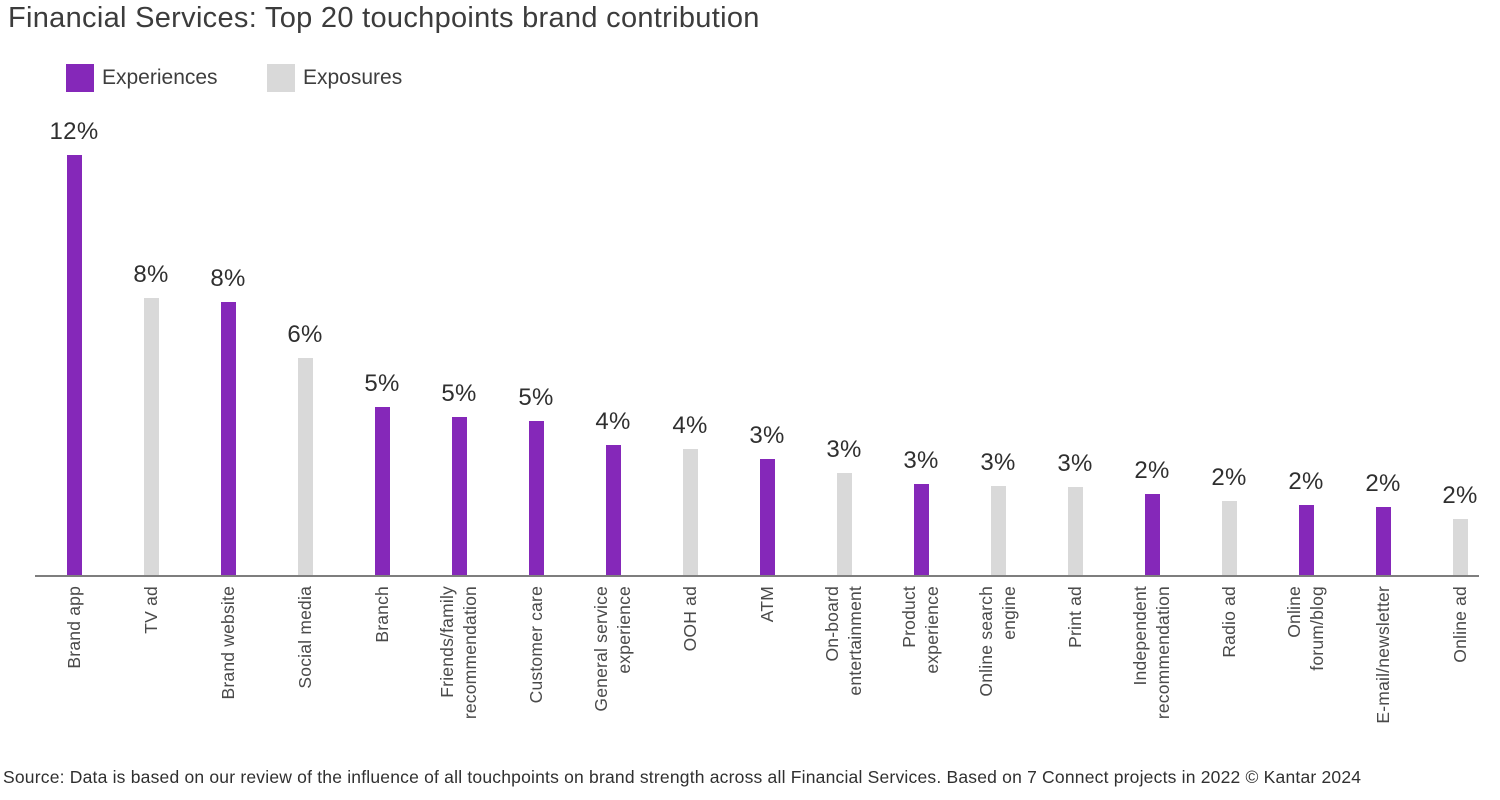 This screenshot has width=1500, height=800. I want to click on category-label-line: Friends/family, so click(447, 642).